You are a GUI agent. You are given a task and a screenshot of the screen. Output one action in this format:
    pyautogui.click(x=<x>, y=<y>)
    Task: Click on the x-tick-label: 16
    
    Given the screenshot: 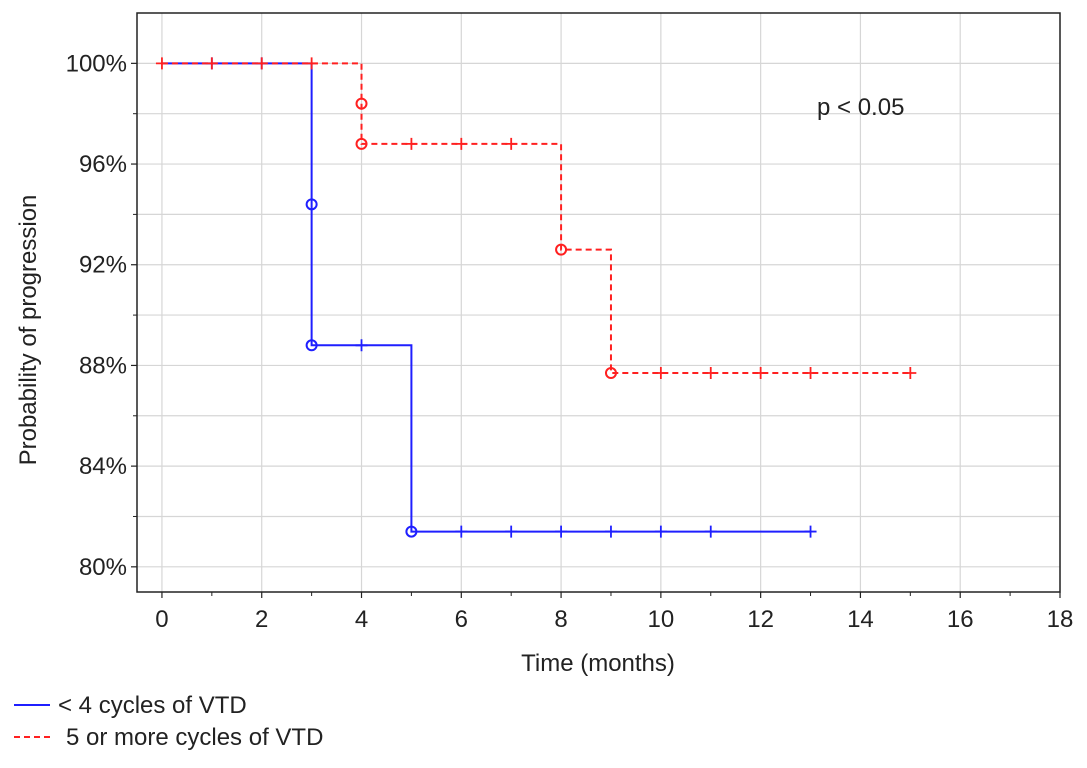 What is the action you would take?
    pyautogui.click(x=960, y=619)
    